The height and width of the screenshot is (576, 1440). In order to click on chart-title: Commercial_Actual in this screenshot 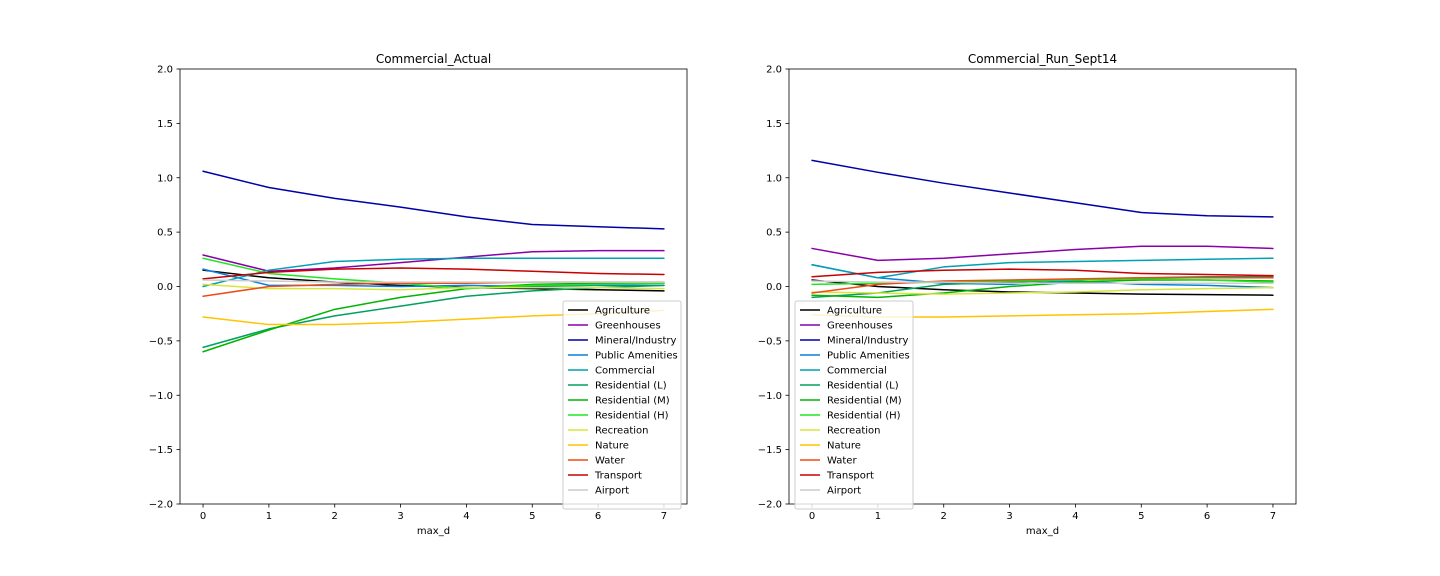, I will do `click(433, 59)`.